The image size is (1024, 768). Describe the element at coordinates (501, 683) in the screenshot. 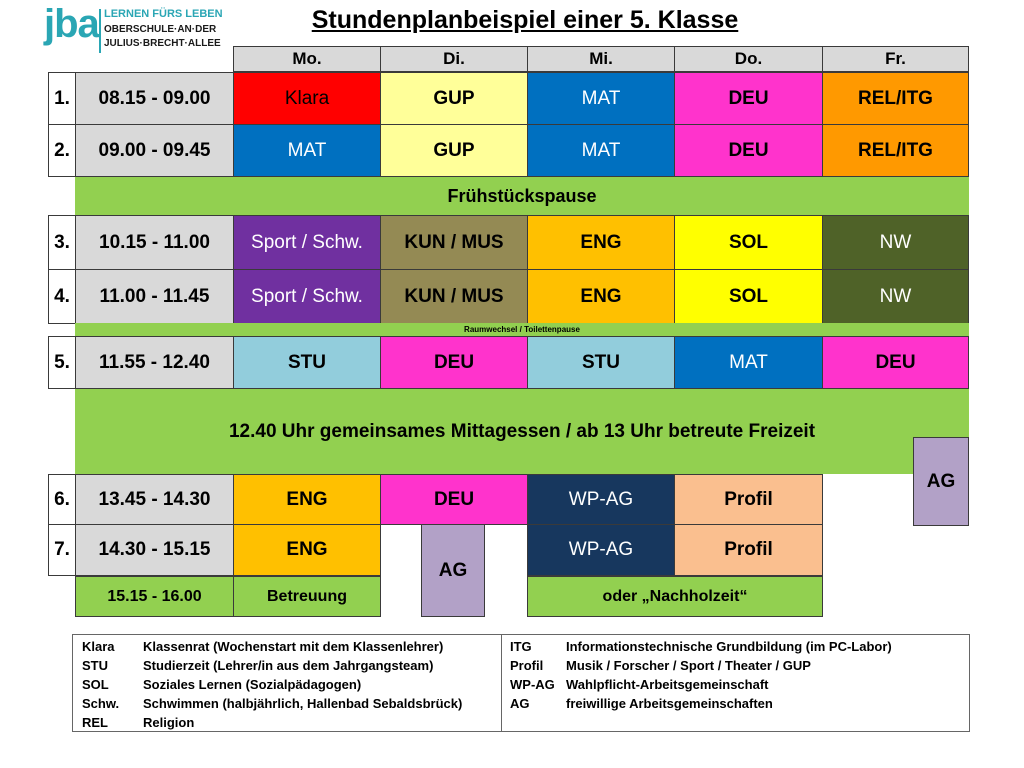

I see `legend-divider` at that location.